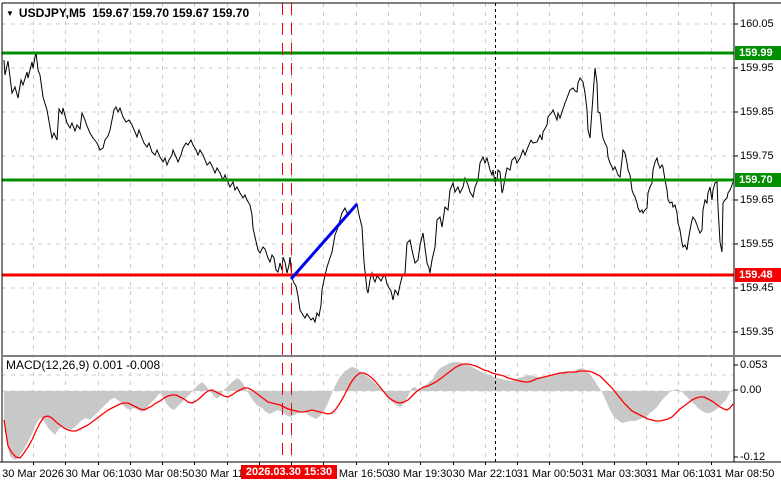 Image resolution: width=781 pixels, height=489 pixels. I want to click on price-level-badge: 159.70, so click(758, 180).